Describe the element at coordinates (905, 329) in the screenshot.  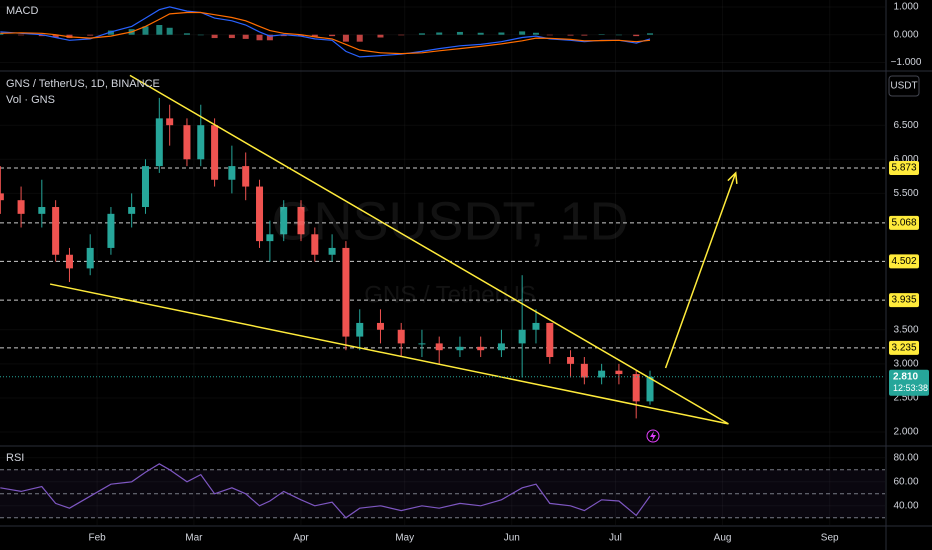
I see `y-tick-label: 3.500` at that location.